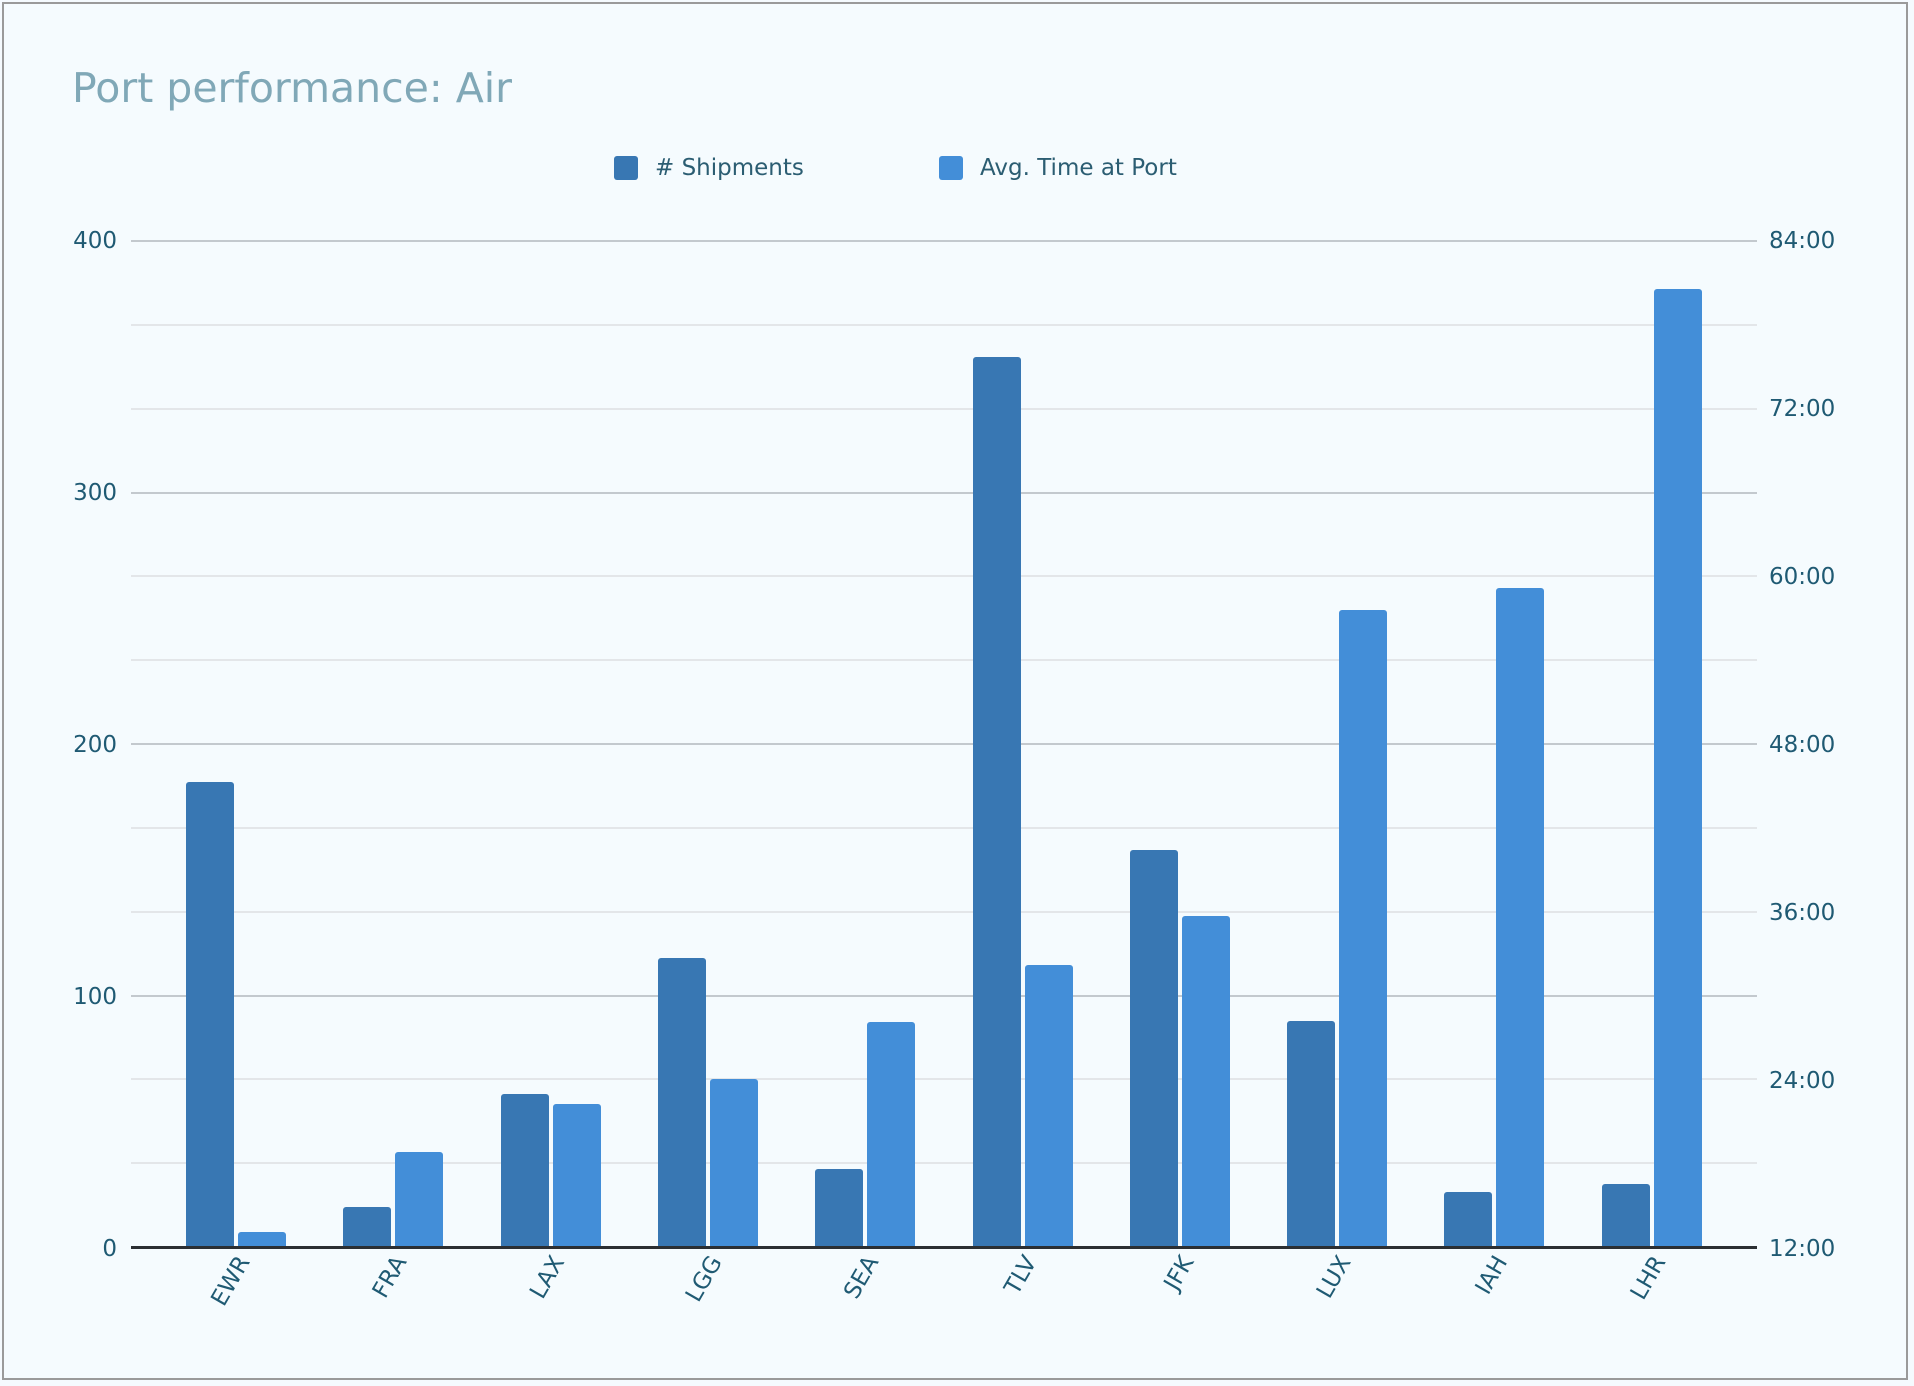  Describe the element at coordinates (419, 1199) in the screenshot. I see `bar-avg-time-fra` at that location.